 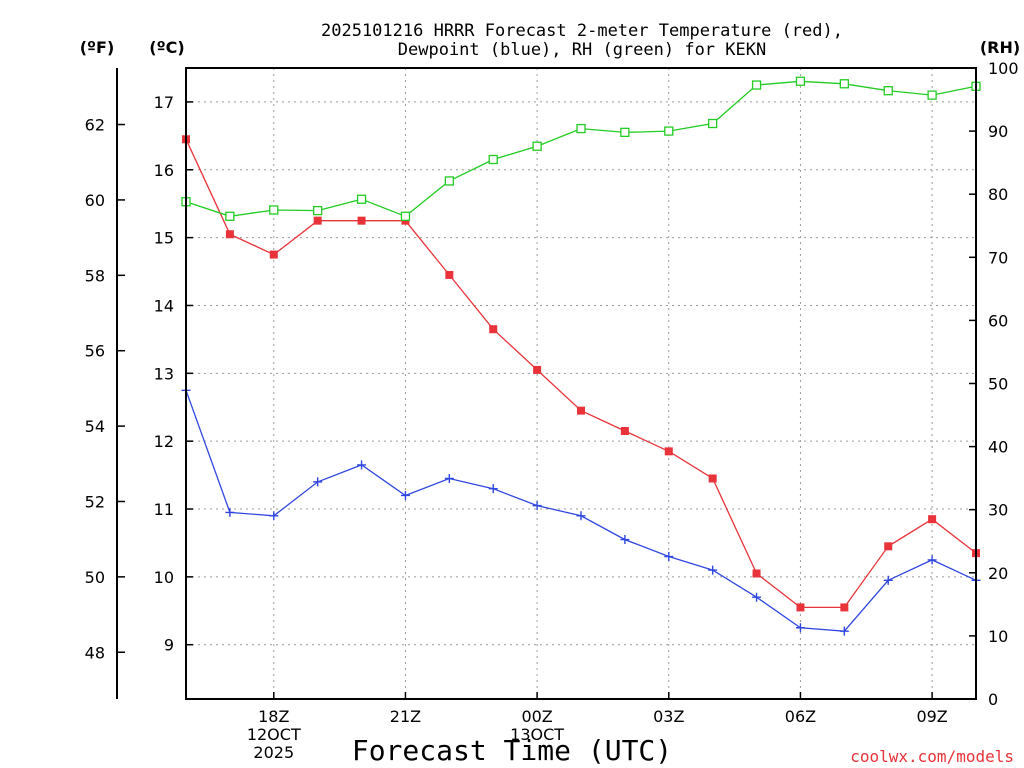 What do you see at coordinates (95, 351) in the screenshot?
I see `fahrenheit-tick-label: 56` at bounding box center [95, 351].